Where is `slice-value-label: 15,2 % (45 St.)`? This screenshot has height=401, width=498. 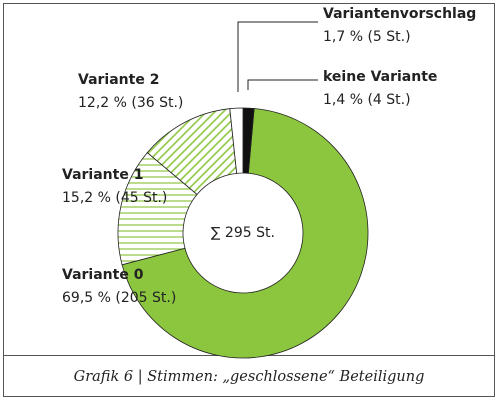
slice-value-label: 15,2 % (45 St.) is located at coordinates (114, 198).